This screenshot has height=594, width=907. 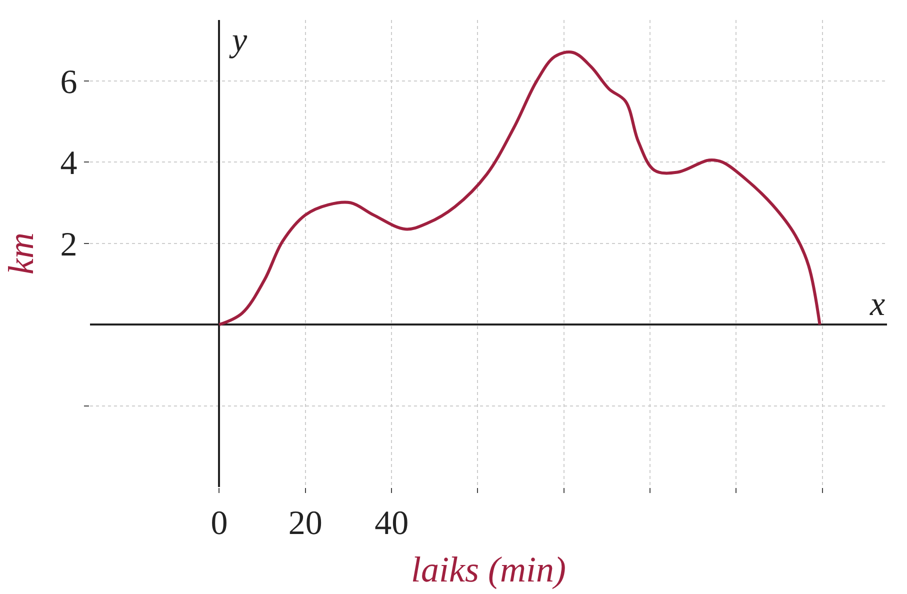 I want to click on x-tick-label: 20, so click(x=305, y=523).